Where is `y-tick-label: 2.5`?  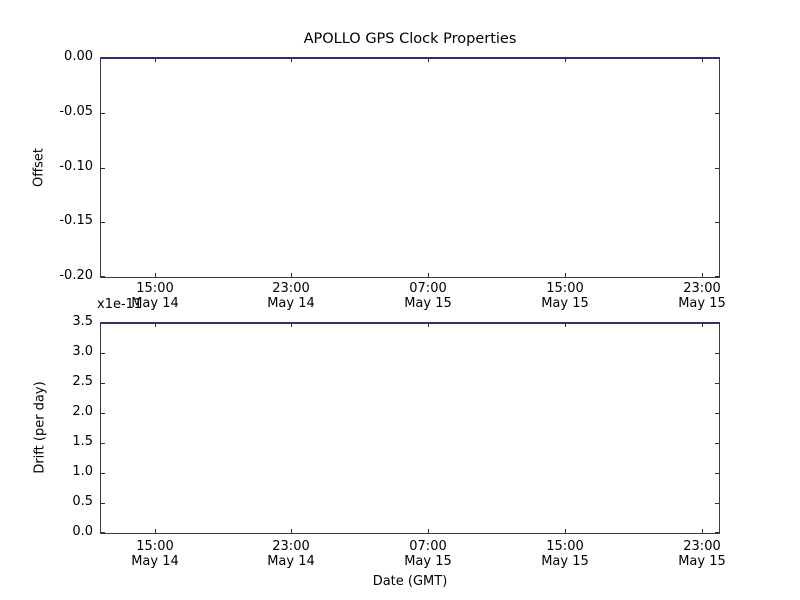
y-tick-label: 2.5 is located at coordinates (82, 381).